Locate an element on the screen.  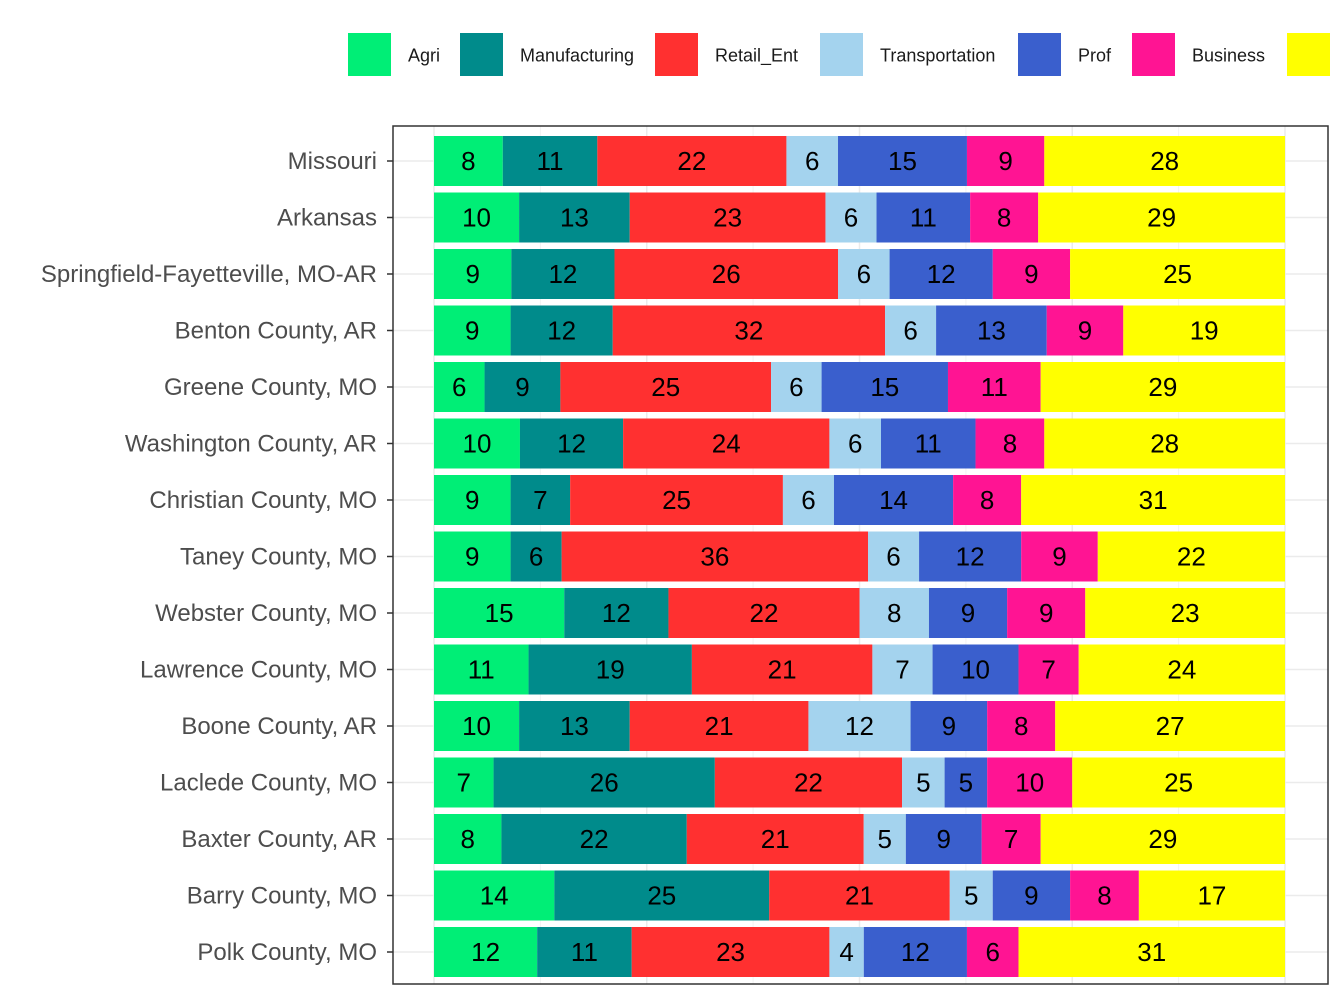
category-label: Springfield-Fayetteville, MO-AR is located at coordinates (209, 274).